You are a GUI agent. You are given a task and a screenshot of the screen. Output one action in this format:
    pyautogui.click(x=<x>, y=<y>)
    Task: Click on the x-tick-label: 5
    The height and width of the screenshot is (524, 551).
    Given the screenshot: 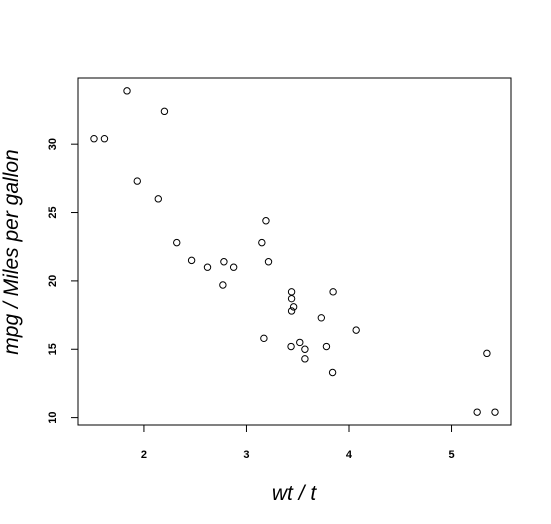 What is the action you would take?
    pyautogui.click(x=451, y=455)
    